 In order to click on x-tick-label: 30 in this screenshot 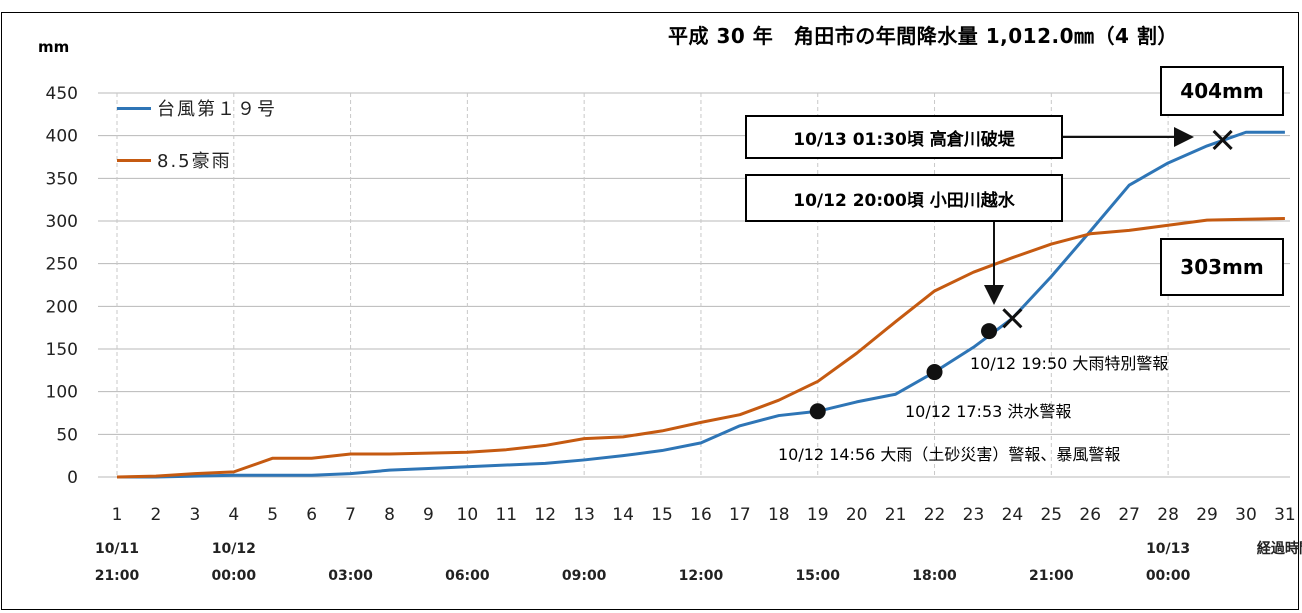, I will do `click(1246, 515)`.